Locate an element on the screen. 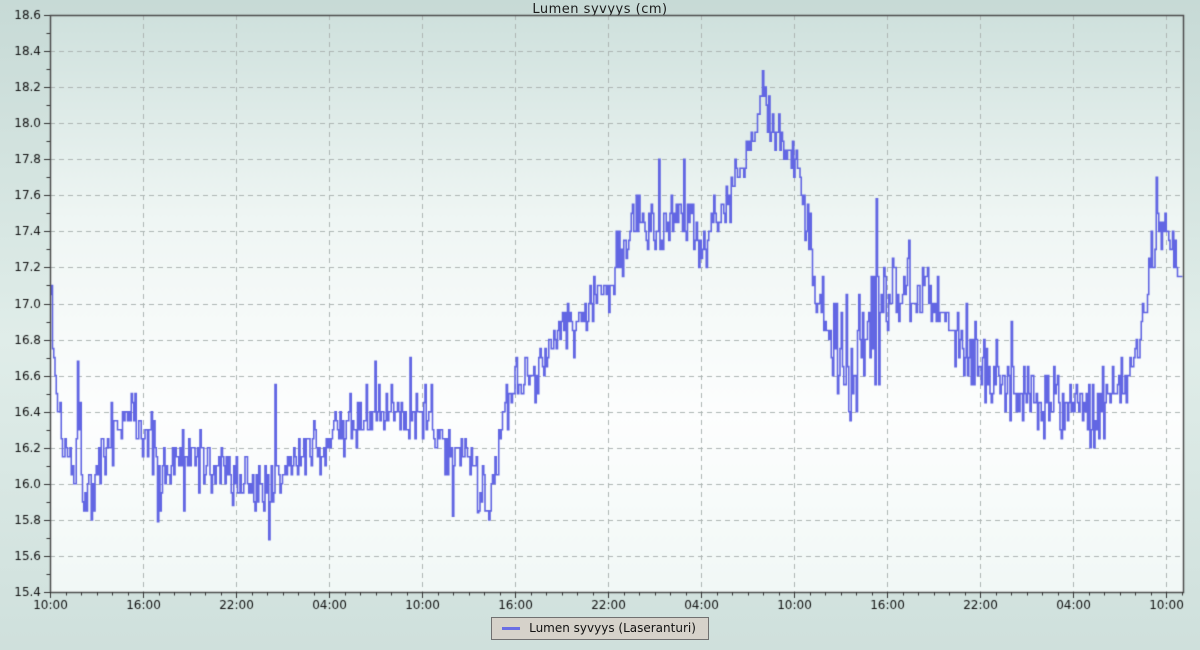  legend-line-swatch is located at coordinates (511, 628).